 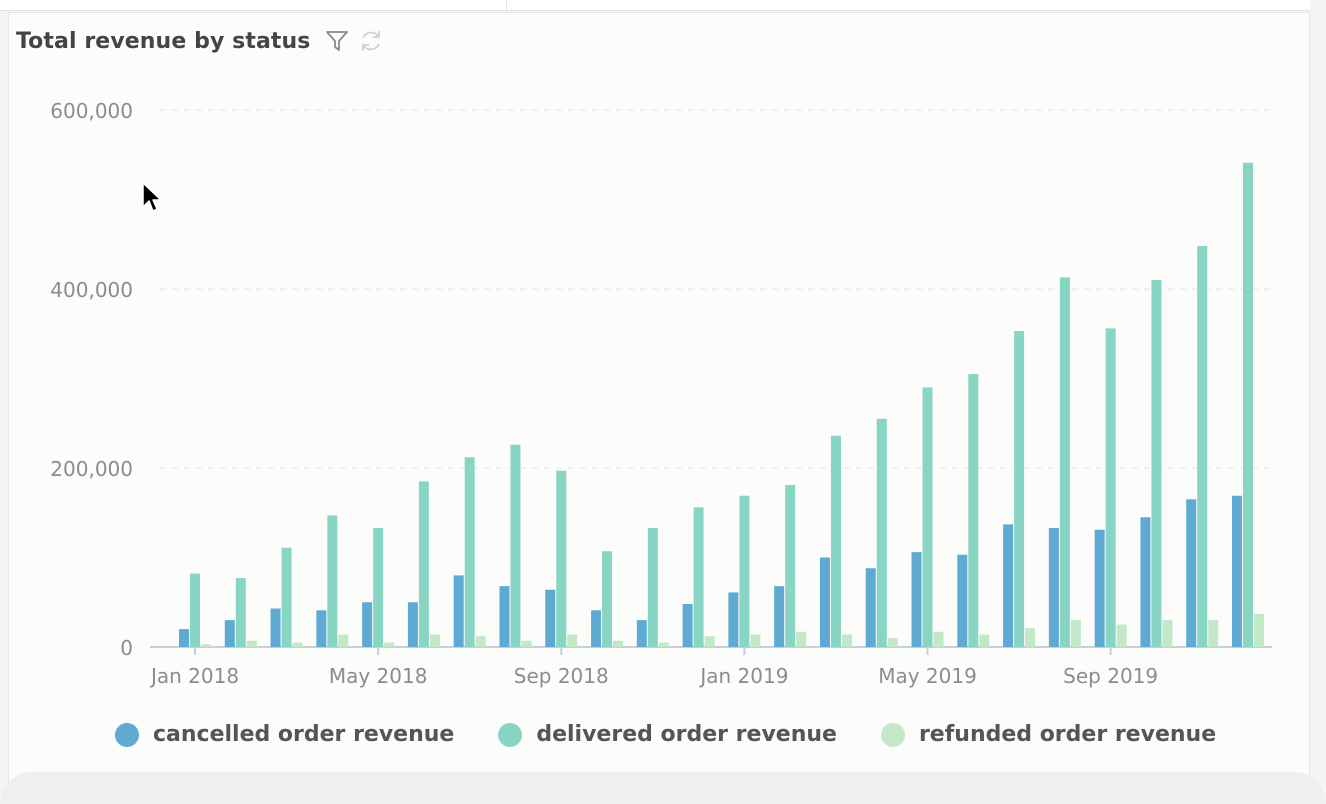 I want to click on card-header: Total revenue by status, so click(x=200, y=41).